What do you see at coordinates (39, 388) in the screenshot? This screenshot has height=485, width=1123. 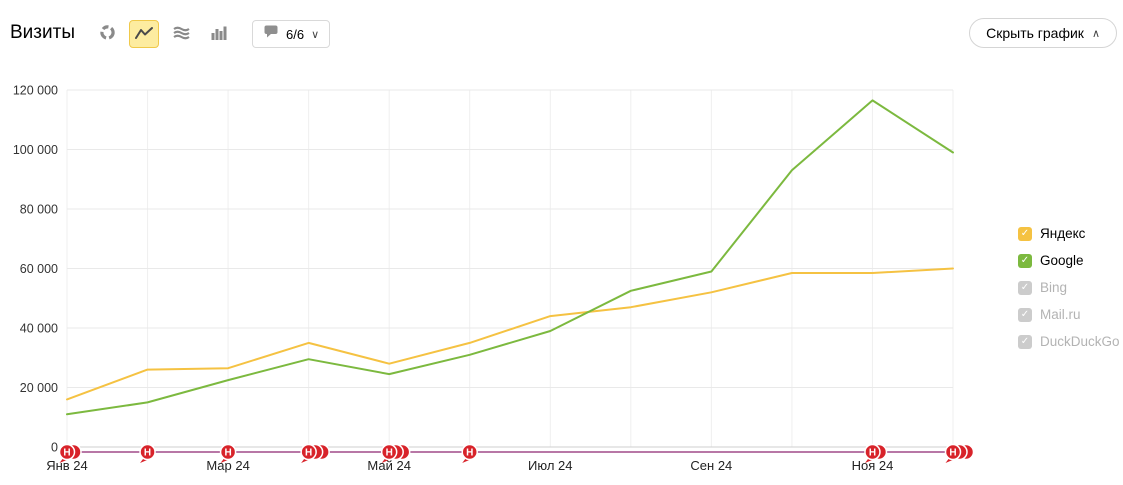 I see `y-axis-tick-label: 20 000` at bounding box center [39, 388].